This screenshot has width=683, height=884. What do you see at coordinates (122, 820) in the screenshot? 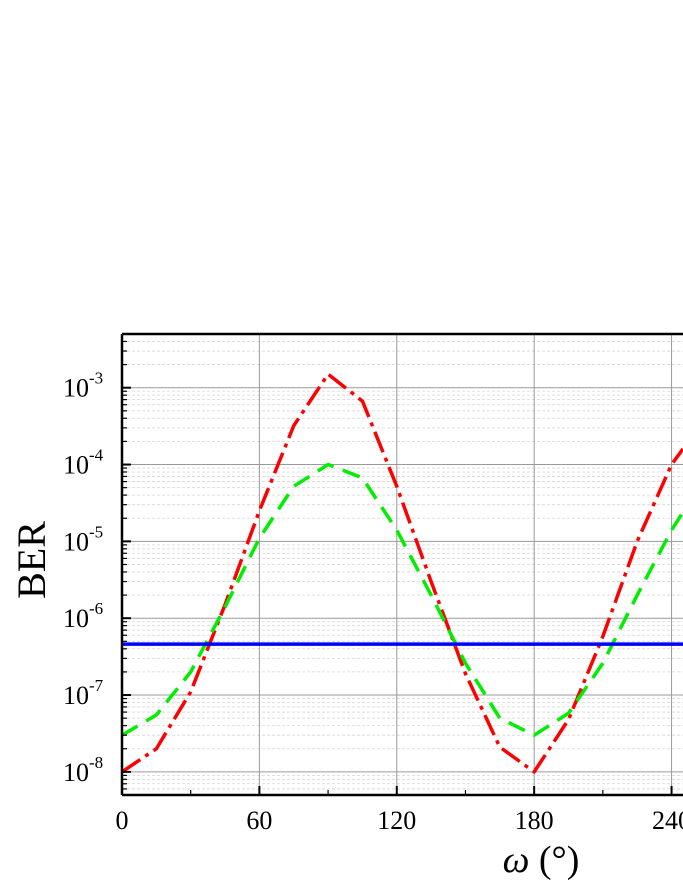
I see `x-tick-label: 0` at bounding box center [122, 820].